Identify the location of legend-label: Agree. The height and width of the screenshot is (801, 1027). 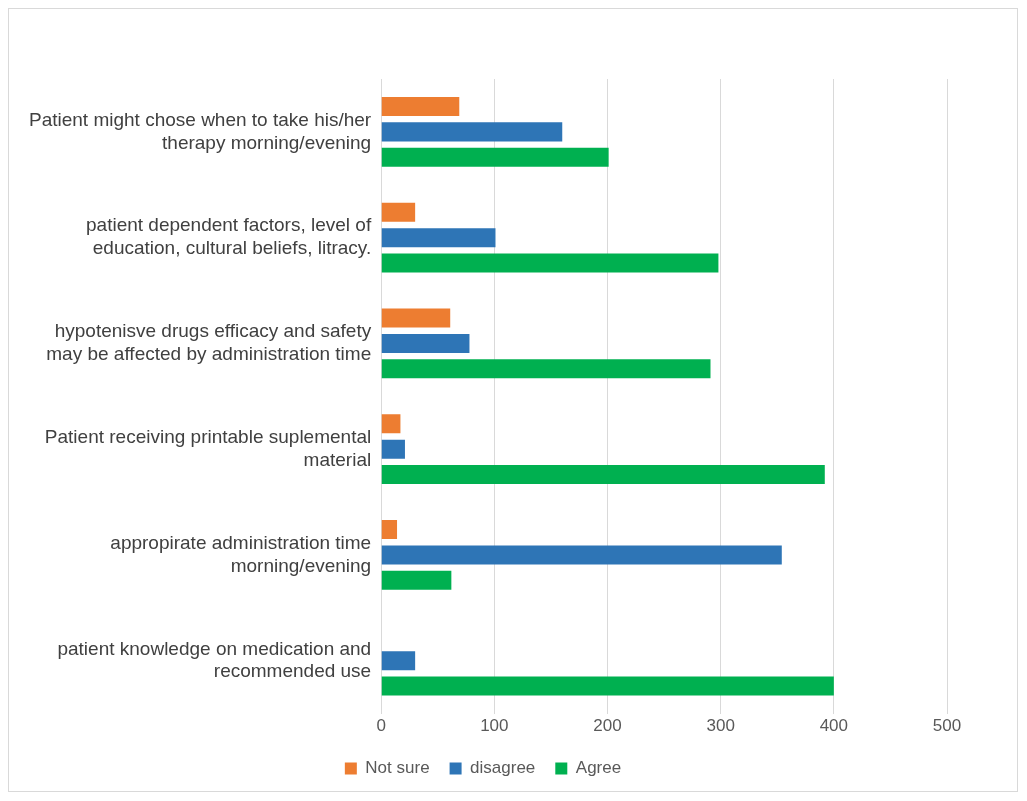
(598, 768).